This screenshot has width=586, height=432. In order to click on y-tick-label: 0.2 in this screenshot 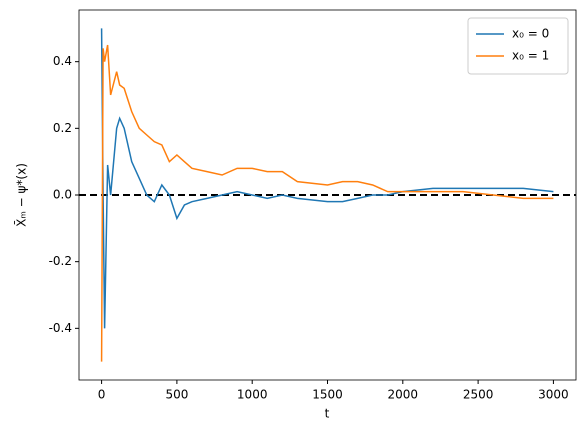, I will do `click(62, 128)`.